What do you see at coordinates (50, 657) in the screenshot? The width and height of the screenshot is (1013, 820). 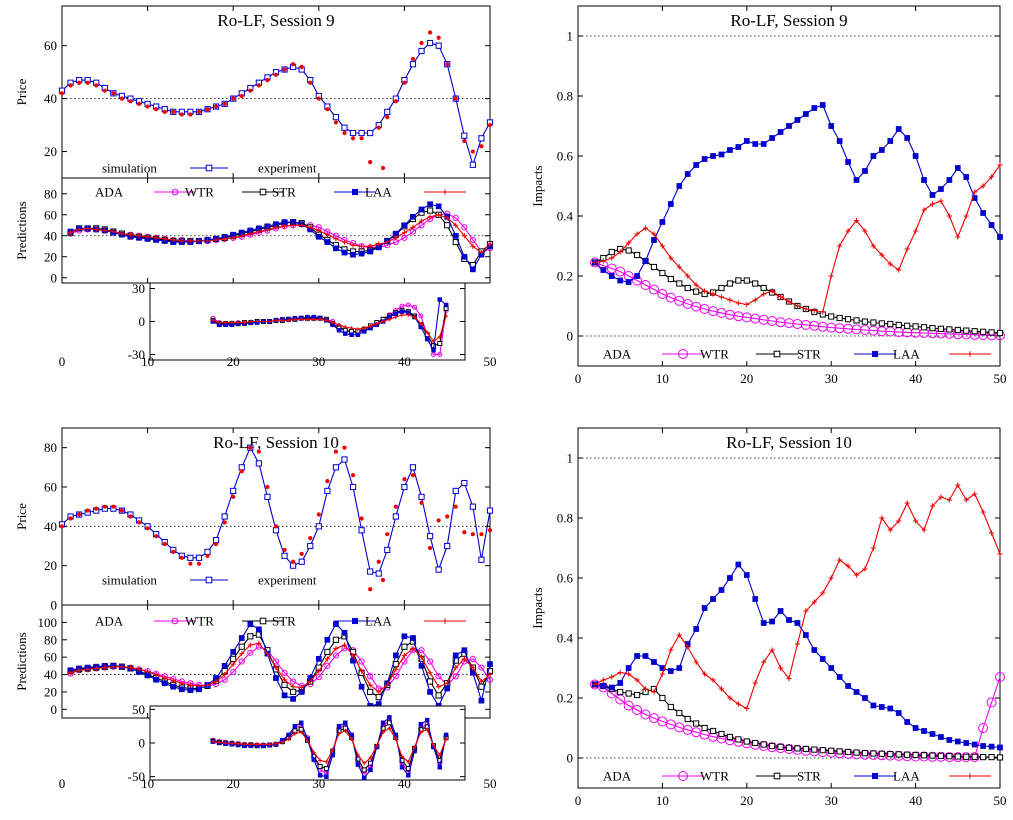 I see `y-tick-label: 60` at bounding box center [50, 657].